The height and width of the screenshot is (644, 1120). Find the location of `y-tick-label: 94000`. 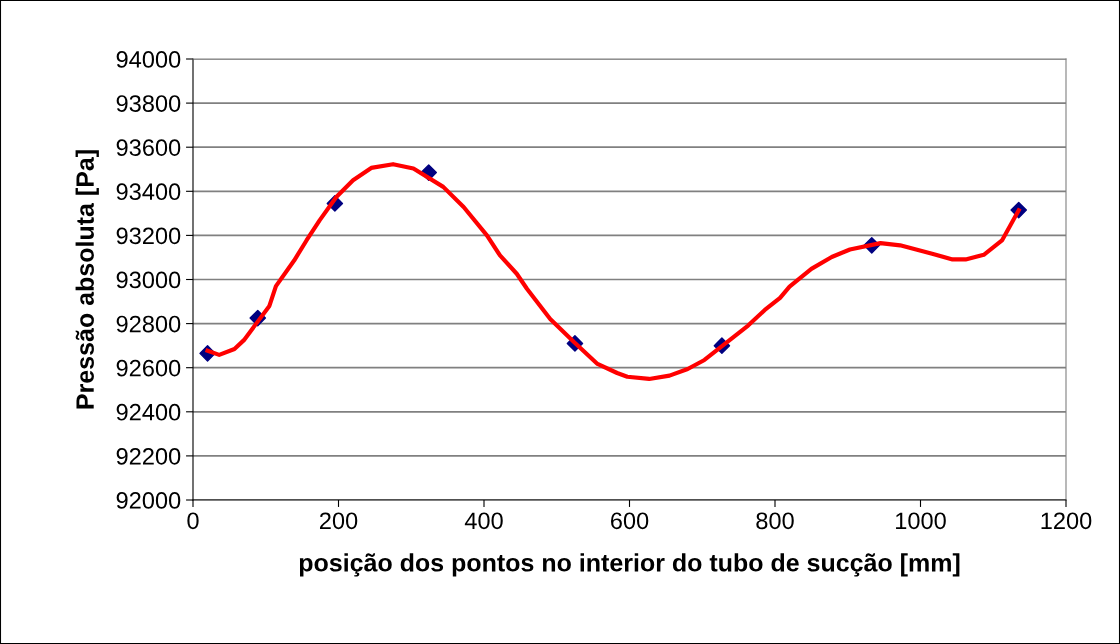

y-tick-label: 94000 is located at coordinates (148, 59).